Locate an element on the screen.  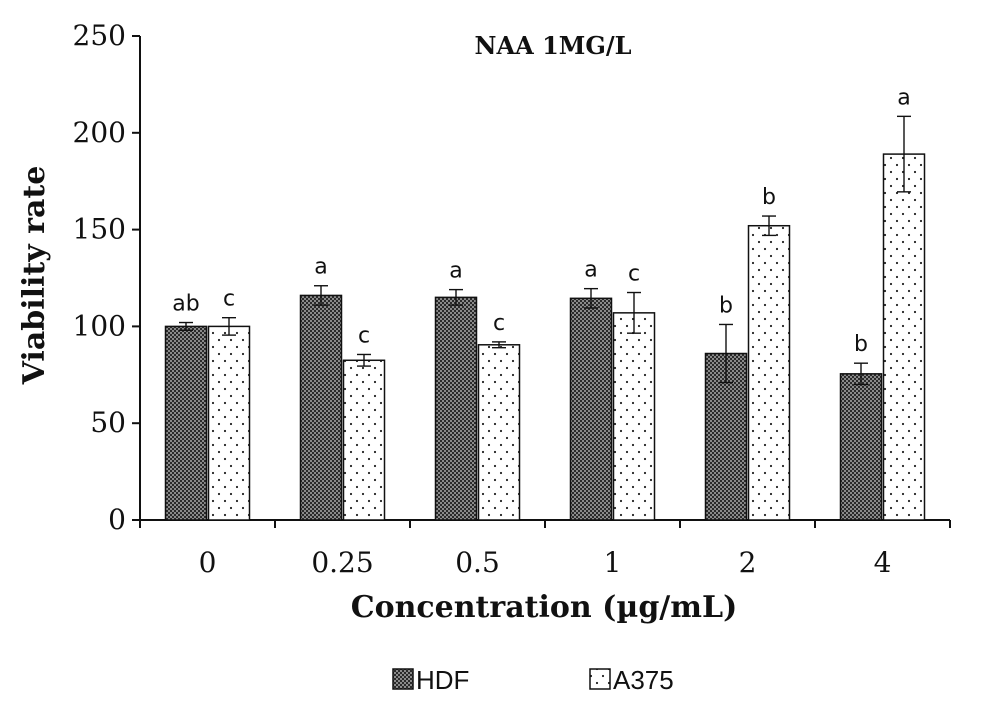
x-tick-label: 2 is located at coordinates (748, 562).